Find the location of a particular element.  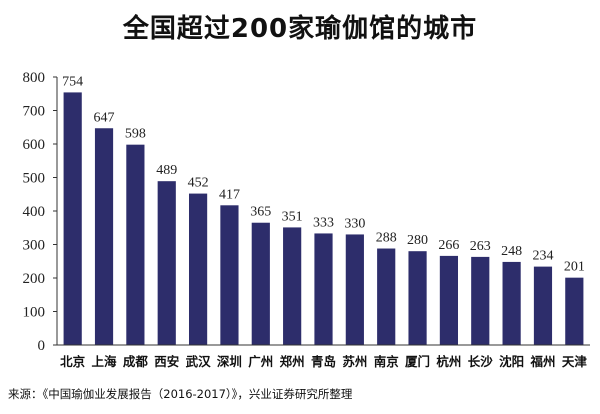

bar-value-label: 266 is located at coordinates (448, 245).